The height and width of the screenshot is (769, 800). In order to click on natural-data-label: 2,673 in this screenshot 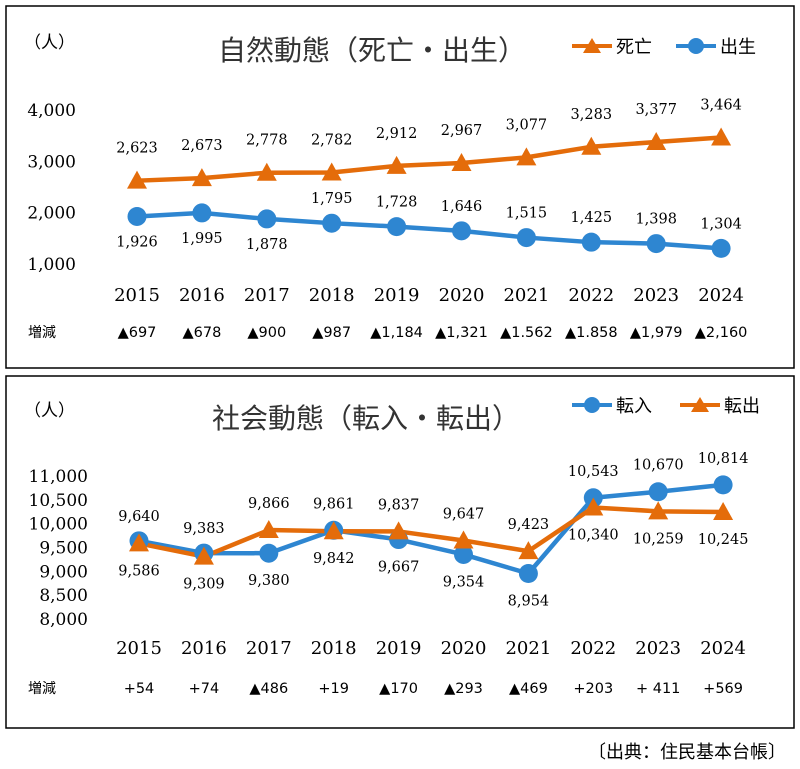, I will do `click(202, 146)`.